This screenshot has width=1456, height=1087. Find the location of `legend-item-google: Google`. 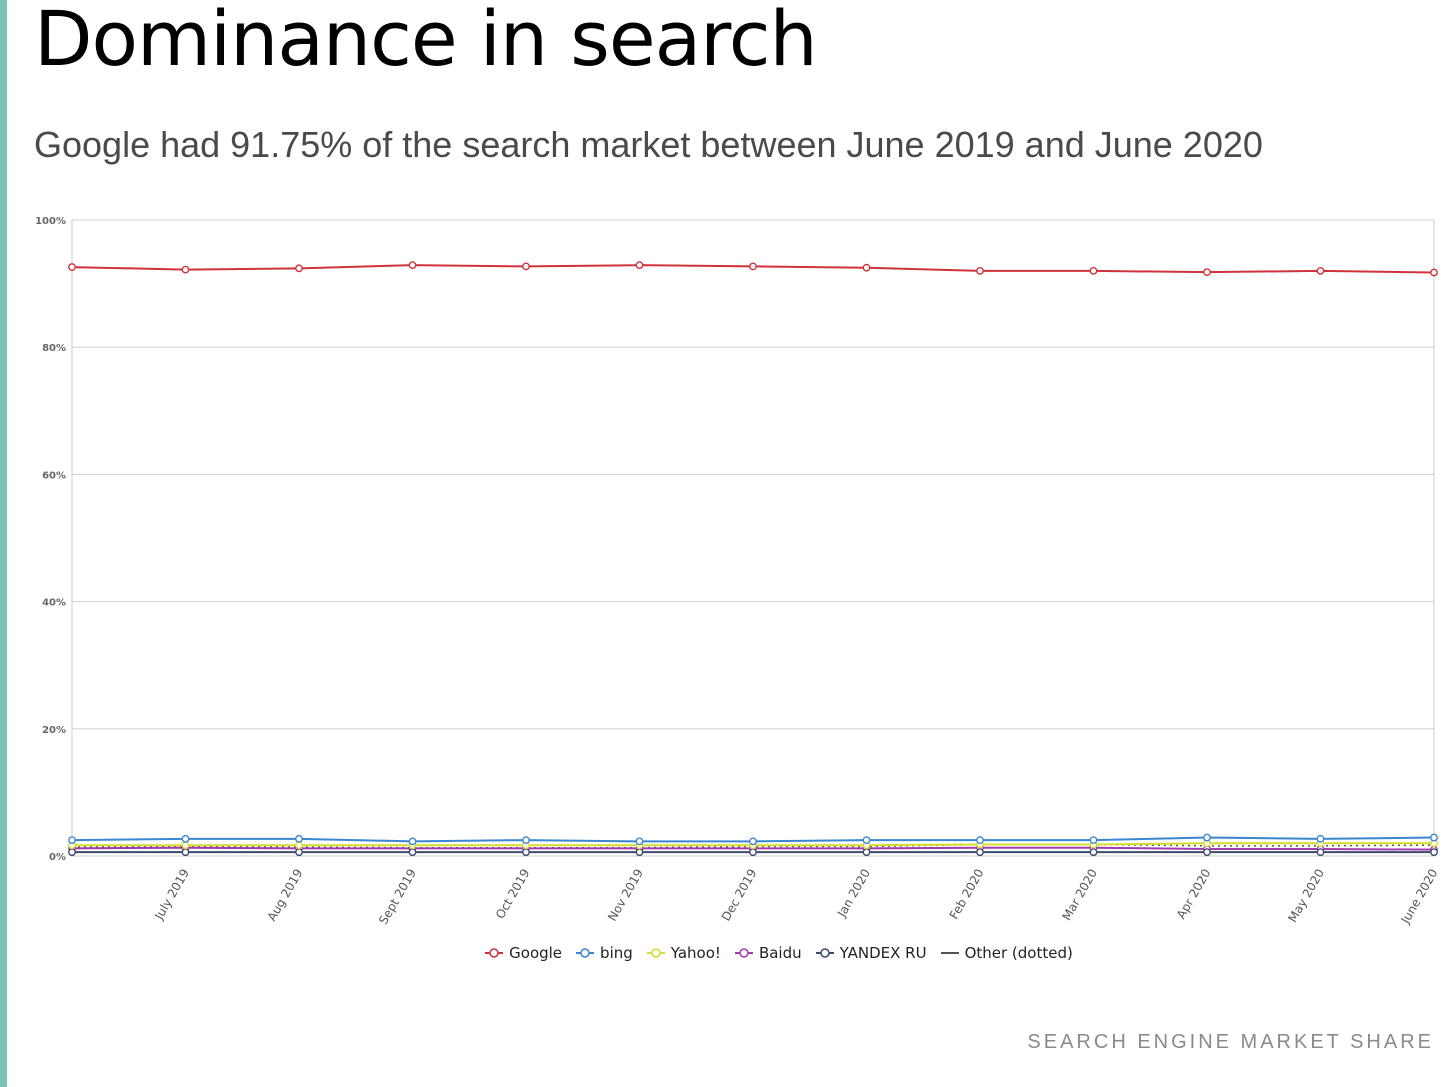

legend-item-google: Google is located at coordinates (522, 953).